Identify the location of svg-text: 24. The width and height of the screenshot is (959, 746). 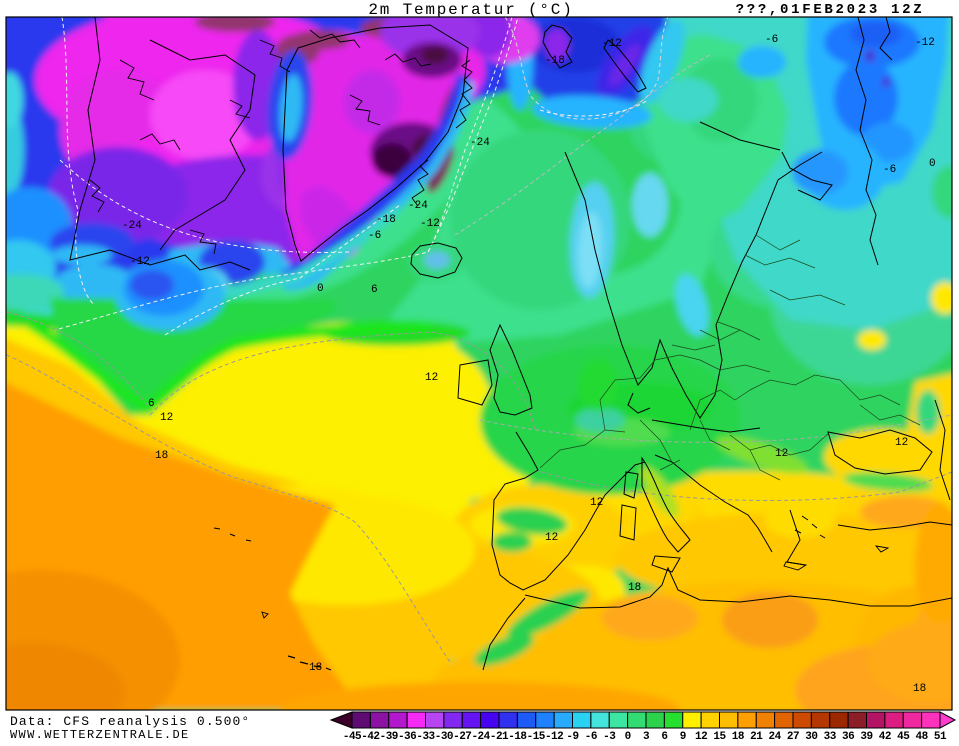
(775, 736).